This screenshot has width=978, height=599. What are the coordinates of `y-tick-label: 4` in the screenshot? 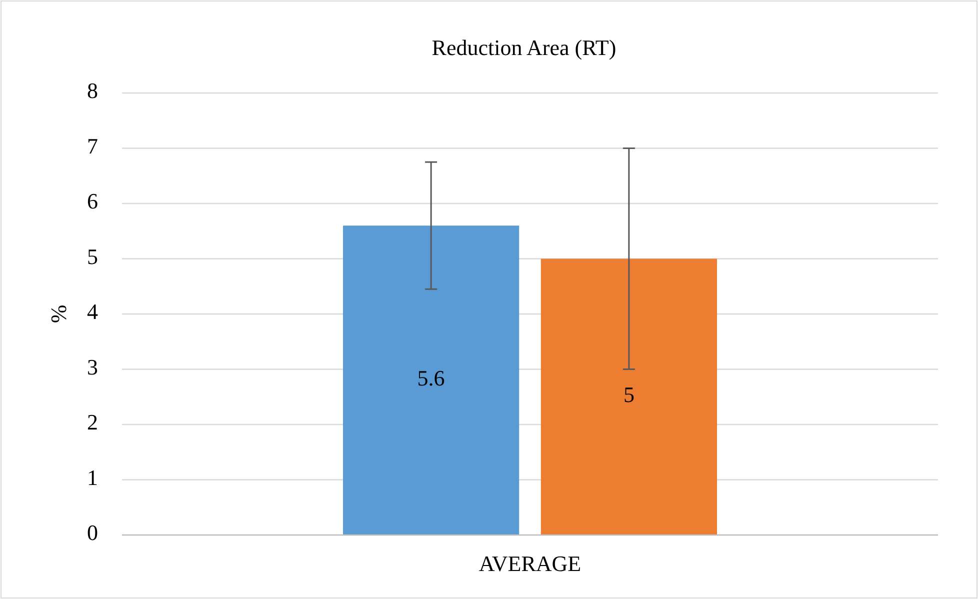 It's located at (92, 311).